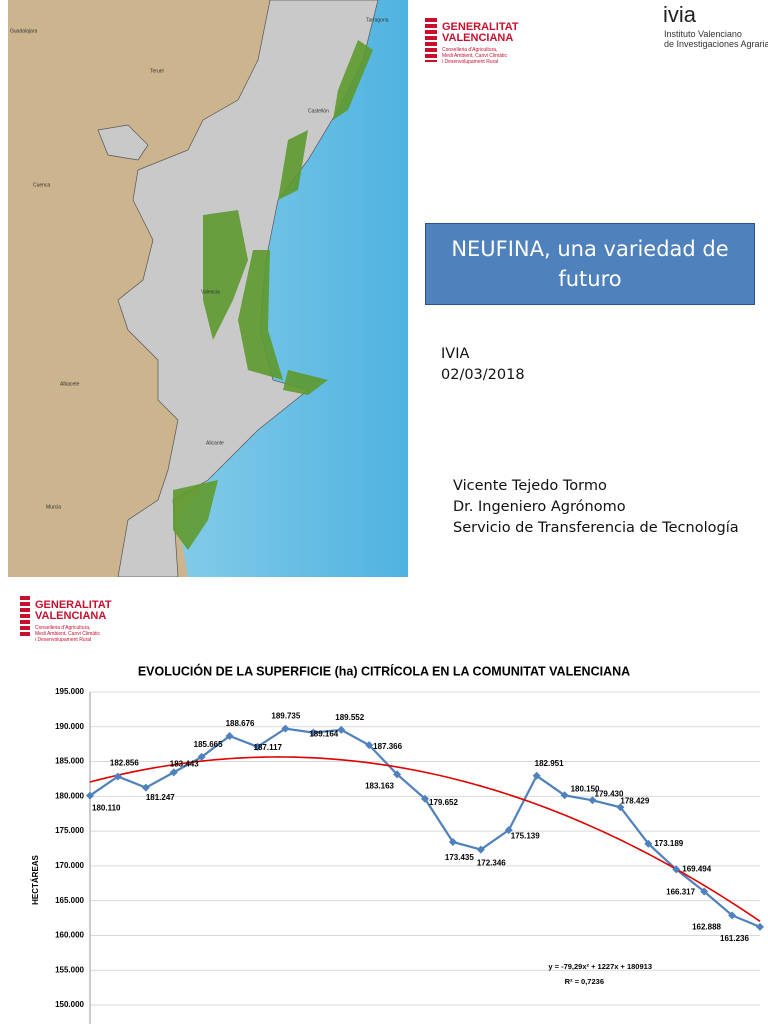 The image size is (768, 1024). I want to click on value-label: 162.888, so click(706, 926).